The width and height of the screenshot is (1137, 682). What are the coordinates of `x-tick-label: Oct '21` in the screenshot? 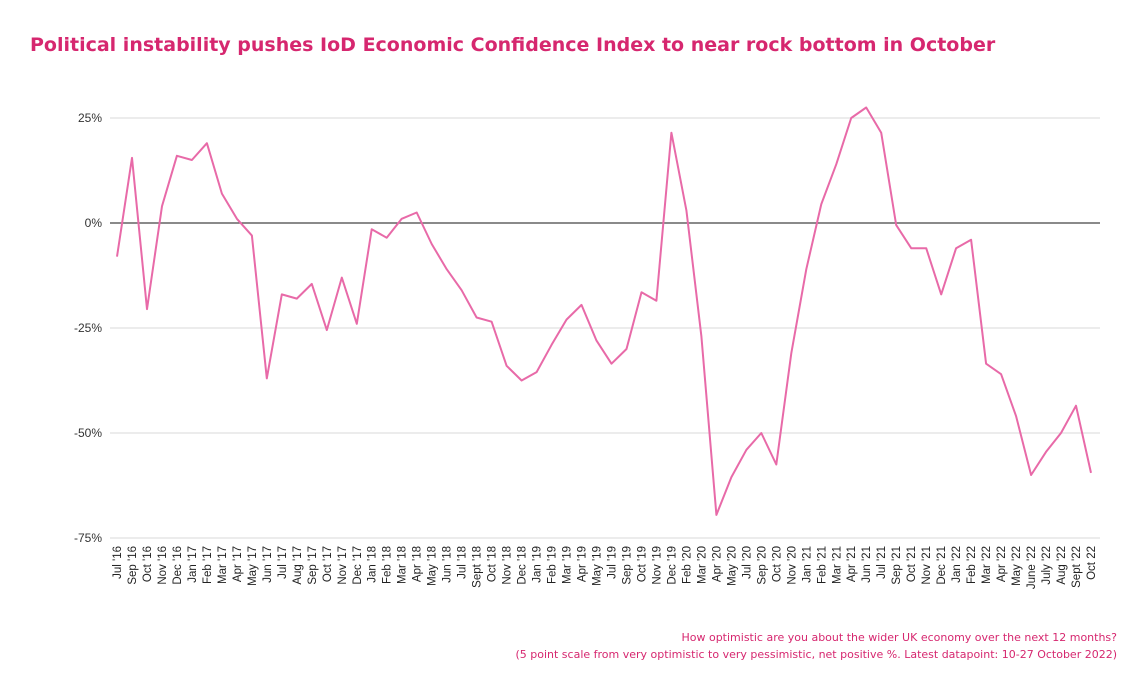 It's located at (912, 564).